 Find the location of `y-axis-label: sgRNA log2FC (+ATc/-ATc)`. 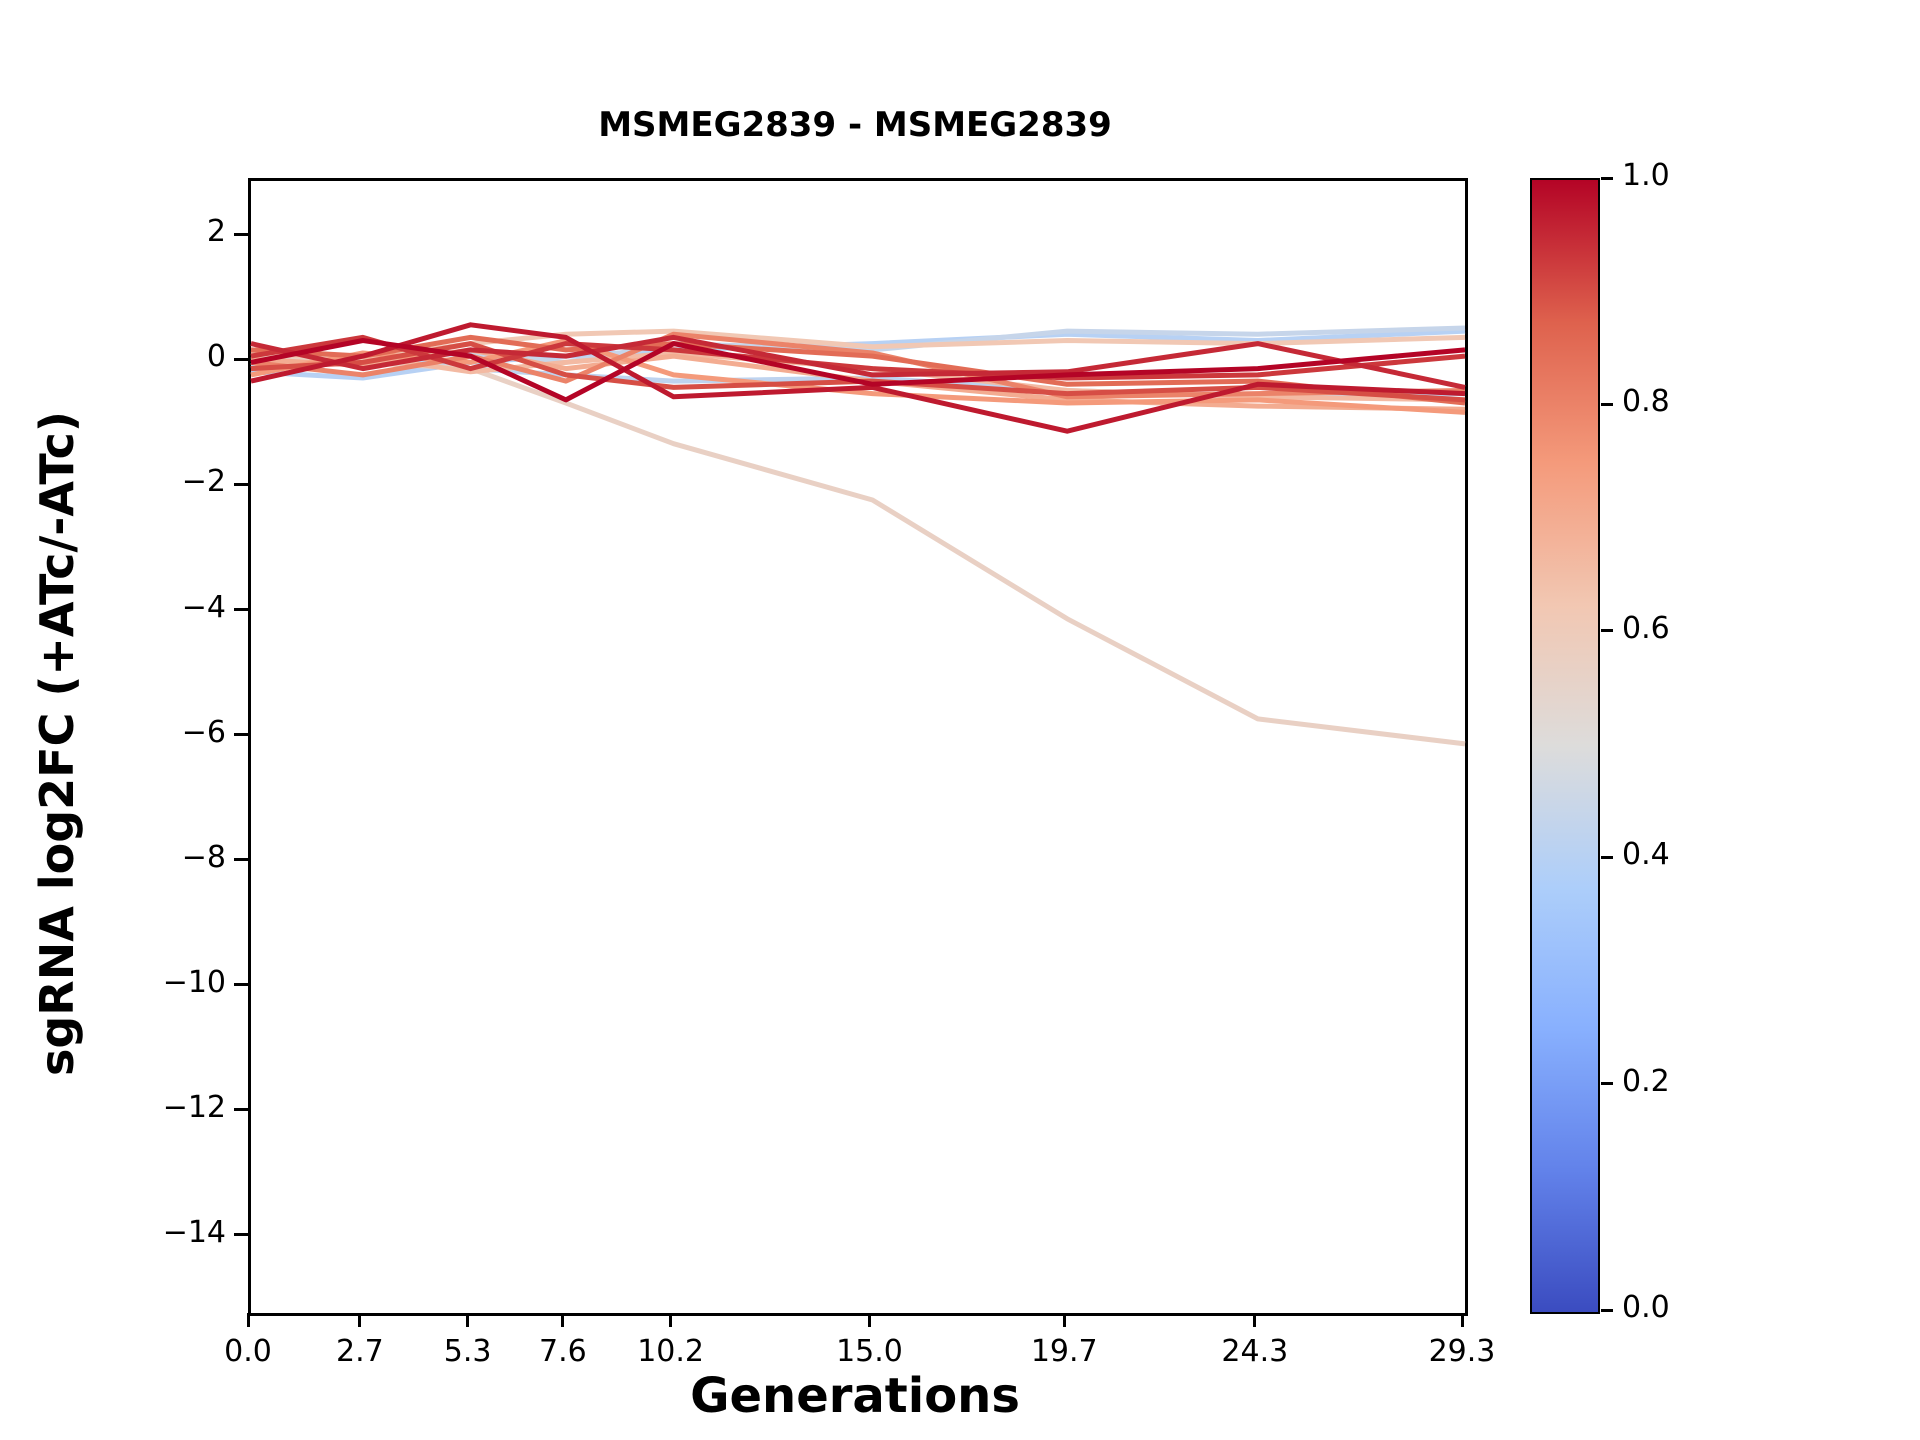

y-axis-label: sgRNA log2FC (+ATc/-ATc) is located at coordinates (57, 744).